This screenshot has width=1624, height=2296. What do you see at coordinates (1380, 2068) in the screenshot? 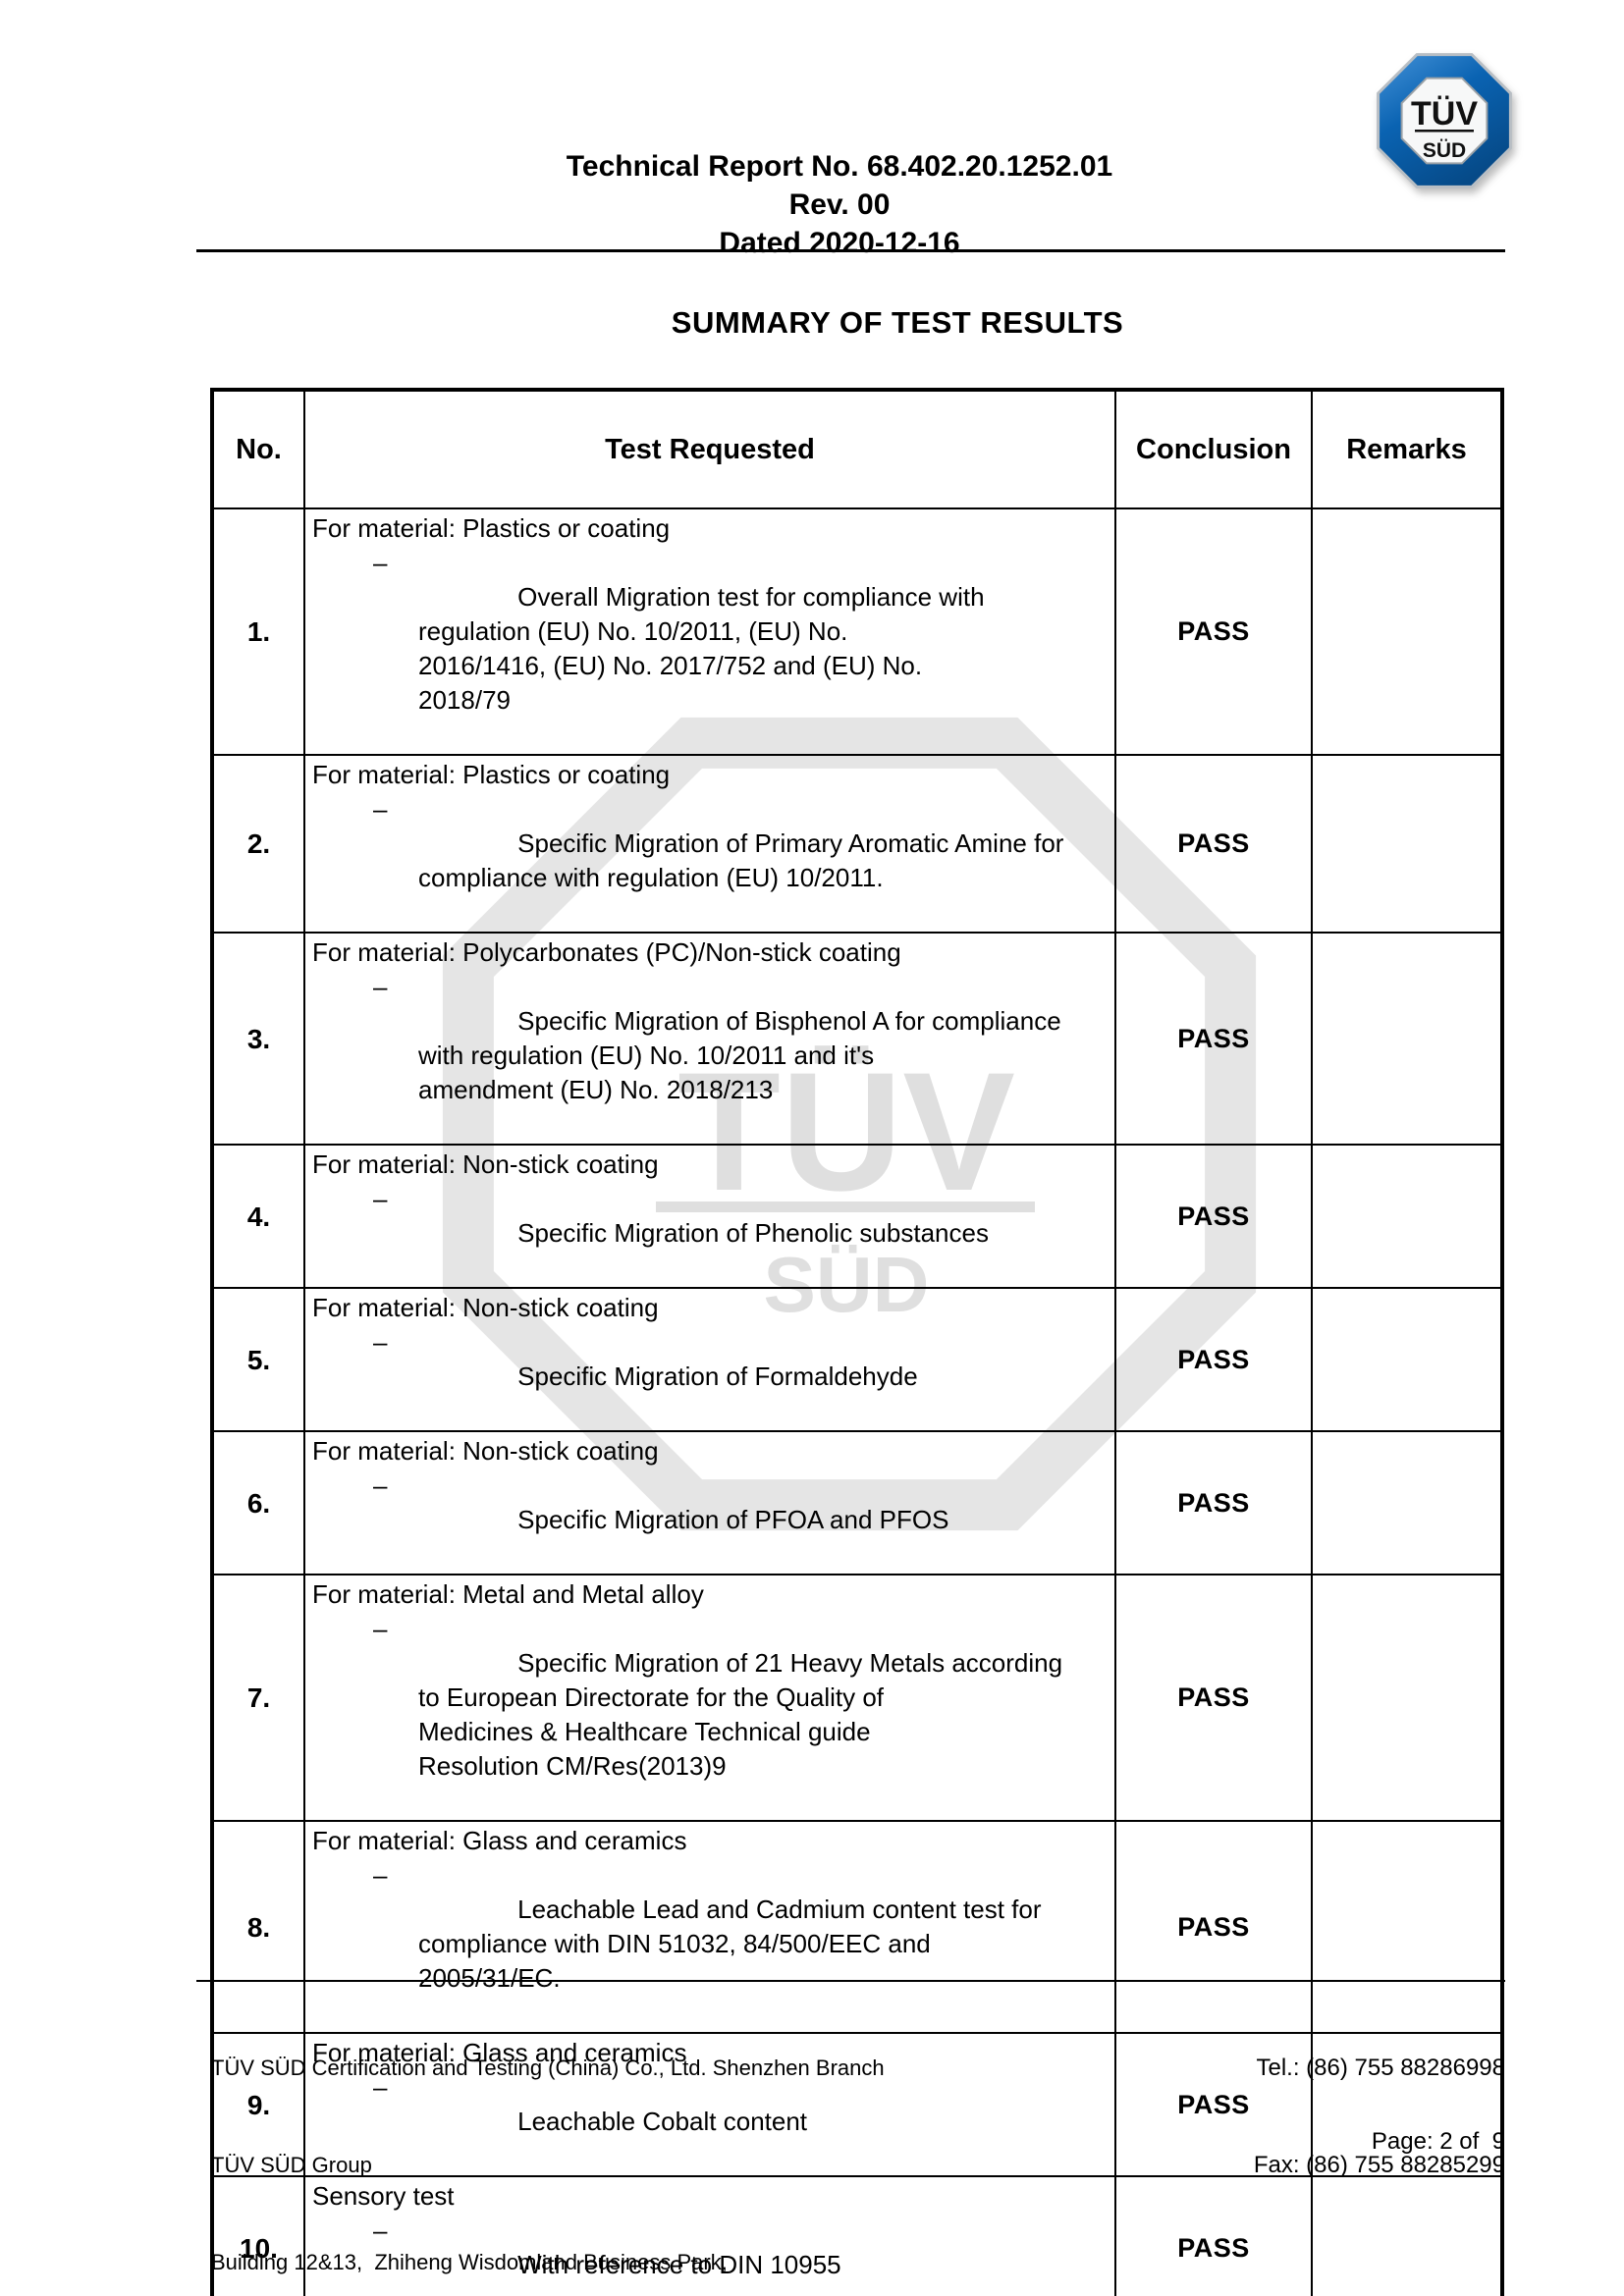
I see `footer-tel: Tel.: (86) 755 88286998` at bounding box center [1380, 2068].